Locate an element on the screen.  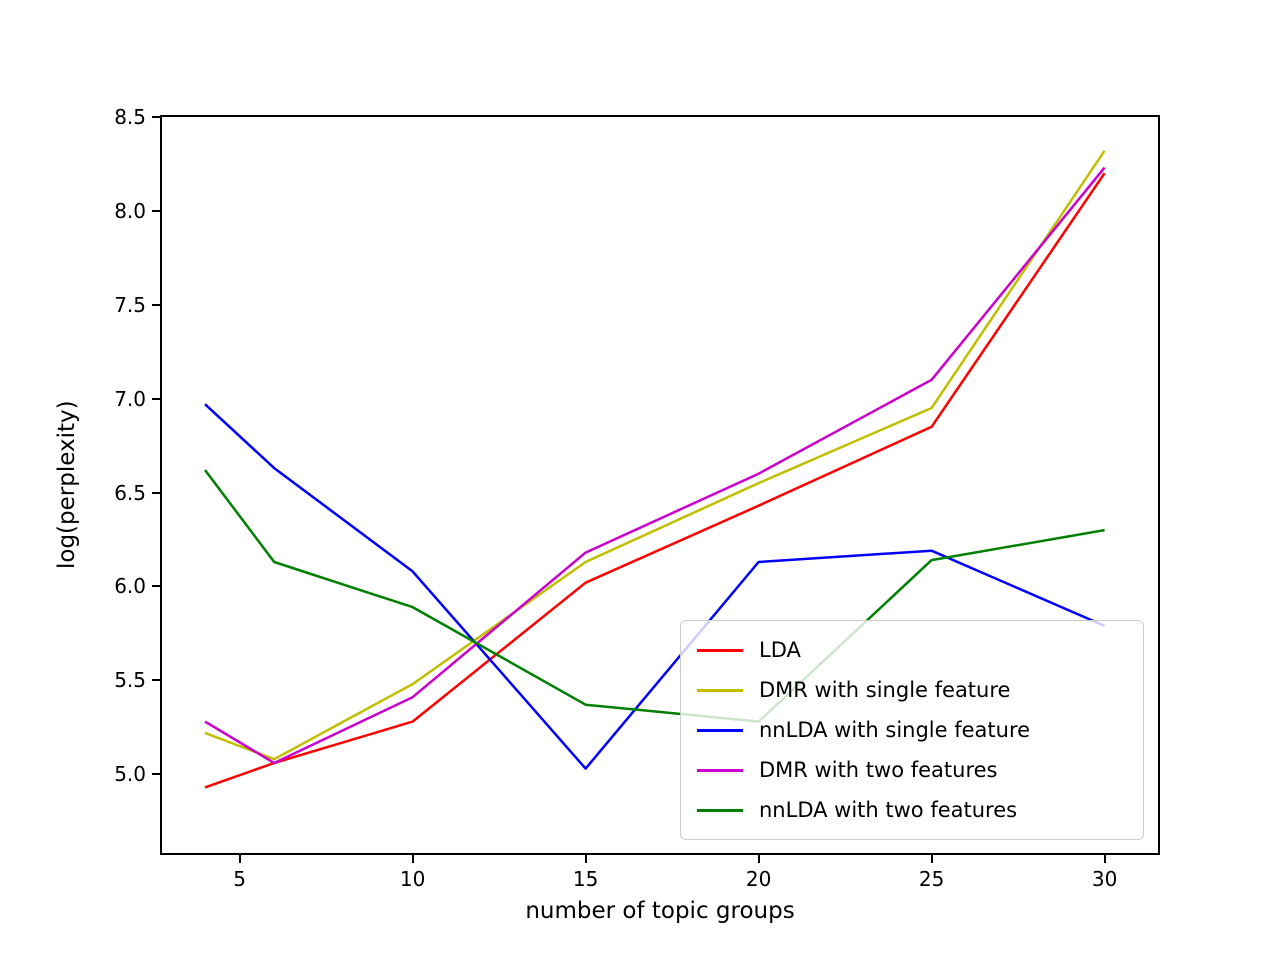
legend-item: nnLDA with two features is located at coordinates (912, 810).